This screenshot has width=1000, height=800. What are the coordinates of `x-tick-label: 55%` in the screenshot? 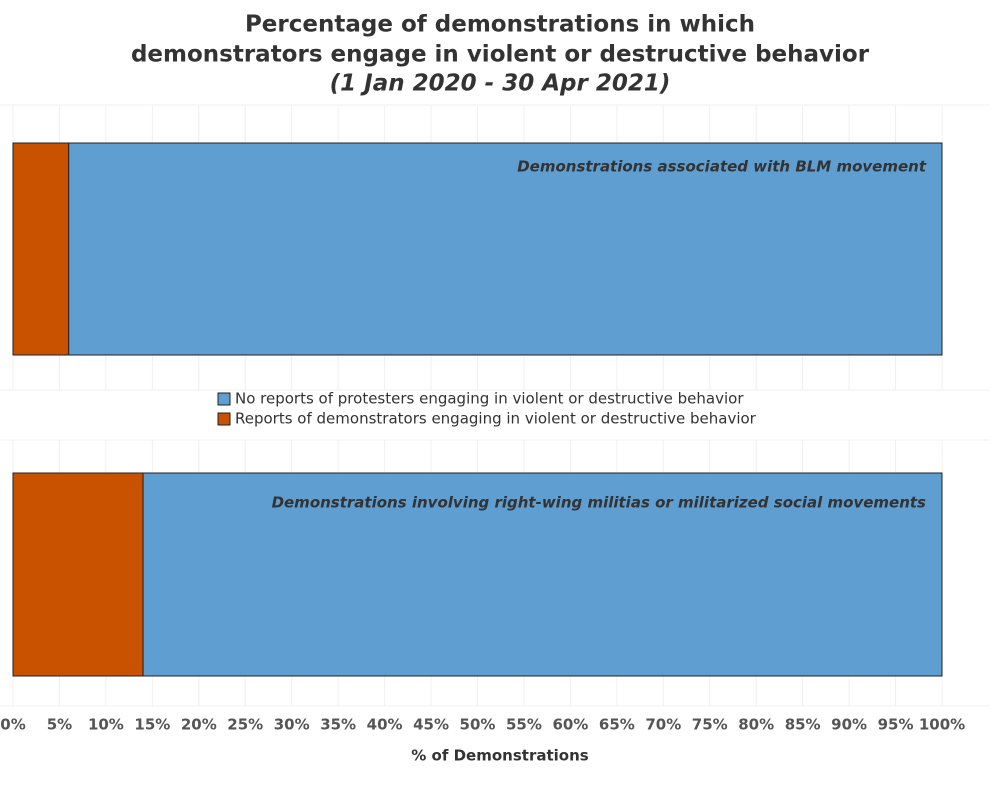 It's located at (524, 725).